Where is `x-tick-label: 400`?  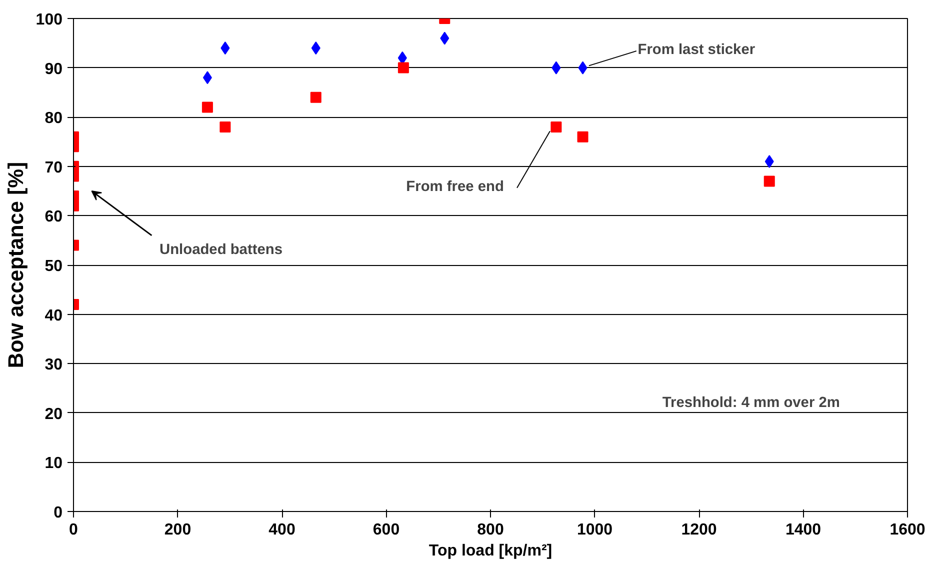
x-tick-label: 400 is located at coordinates (282, 530).